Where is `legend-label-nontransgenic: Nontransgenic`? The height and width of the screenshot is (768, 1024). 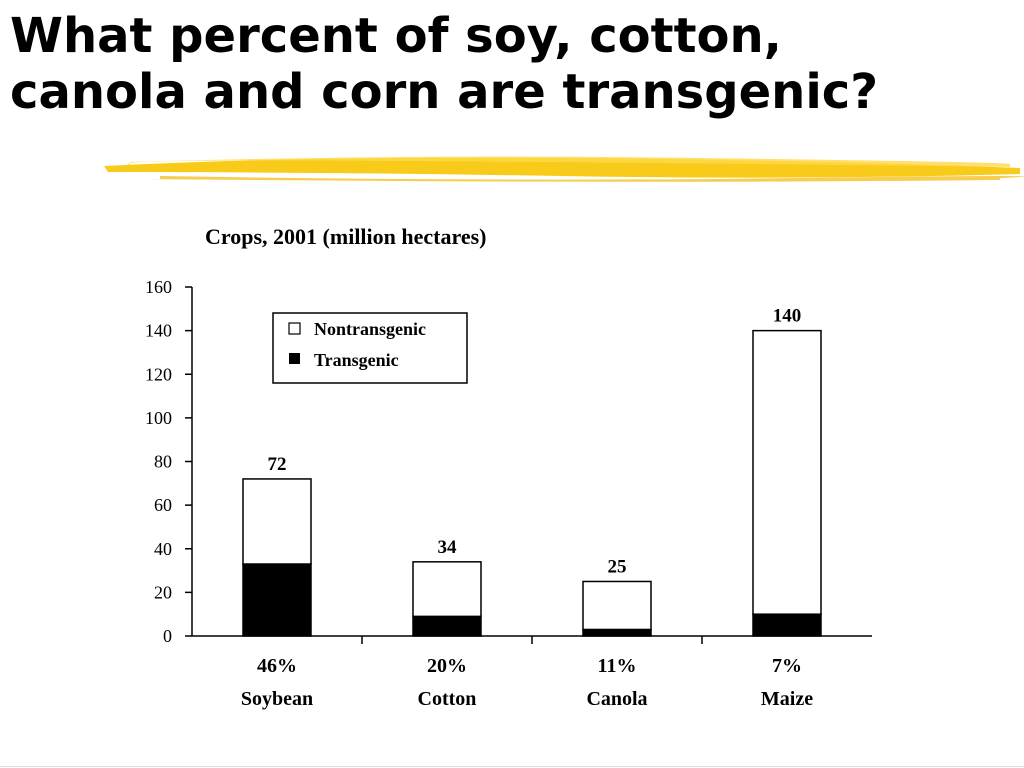
legend-label-nontransgenic: Nontransgenic is located at coordinates (370, 329).